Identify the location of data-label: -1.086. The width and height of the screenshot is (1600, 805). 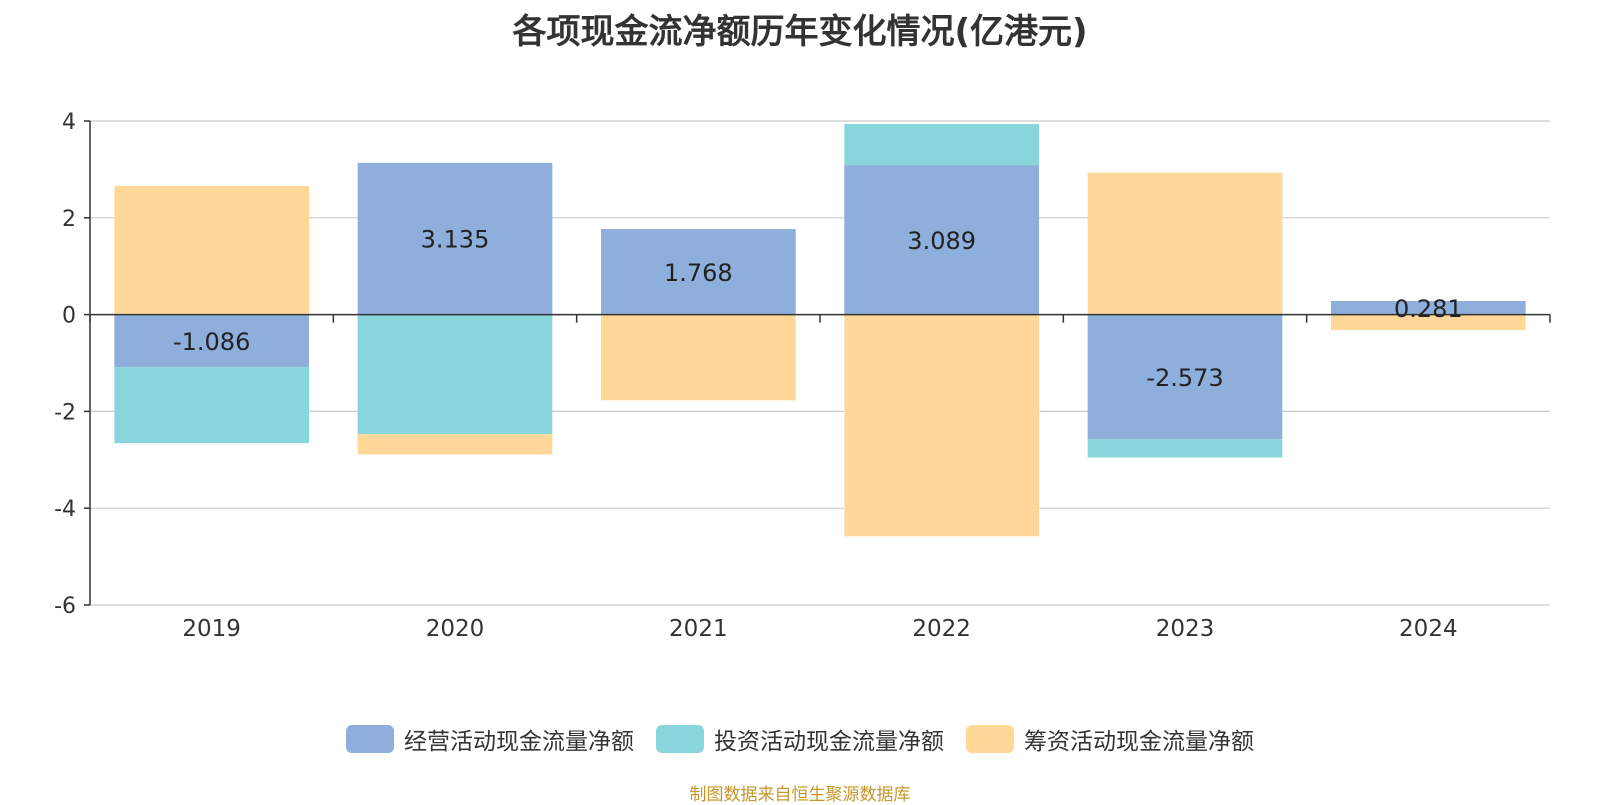
(211, 342).